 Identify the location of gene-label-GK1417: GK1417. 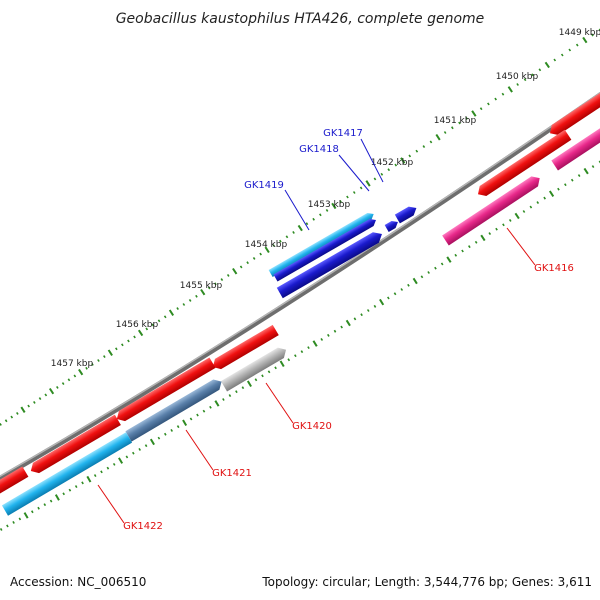
(343, 133).